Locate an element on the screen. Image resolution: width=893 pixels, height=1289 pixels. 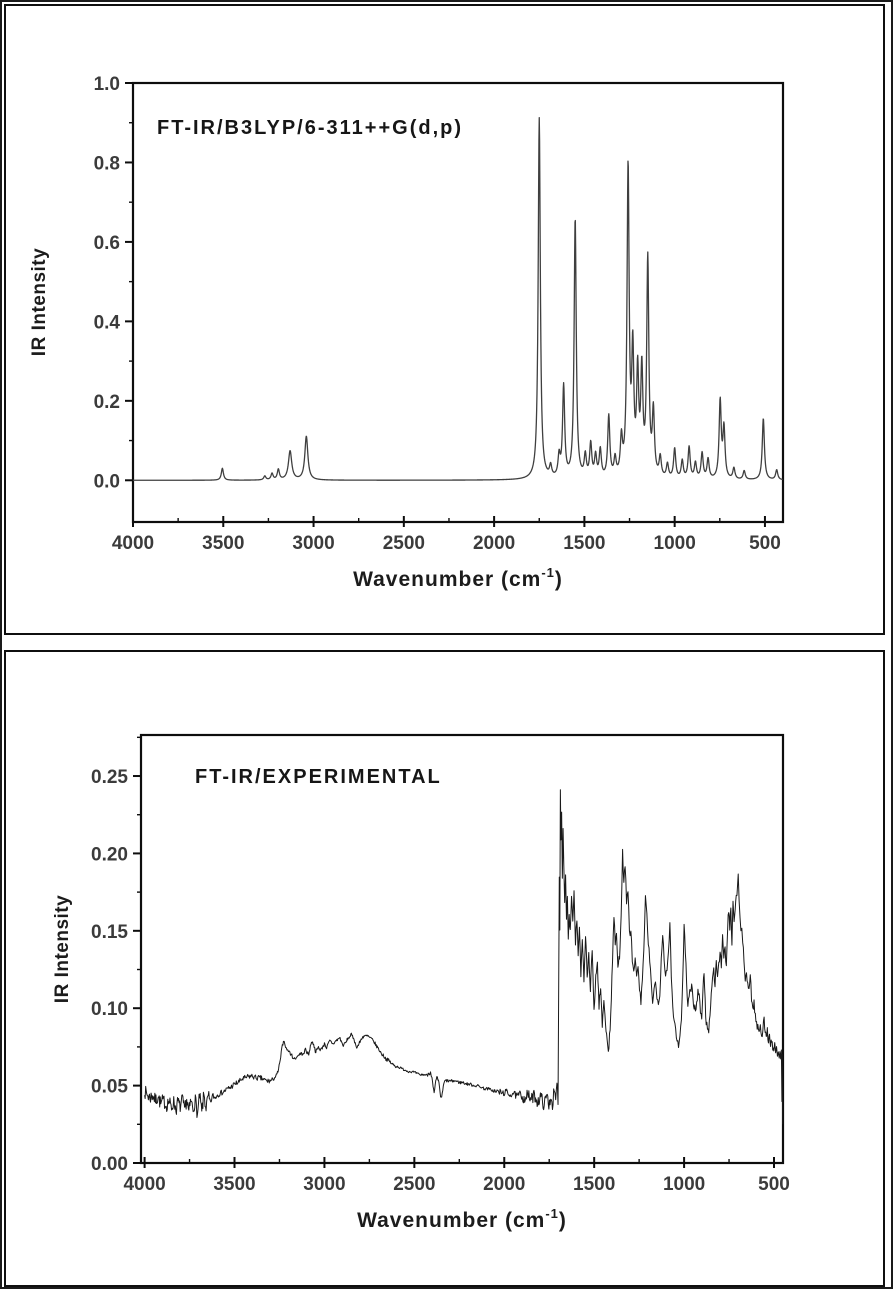
y-tick-label: 0.10 is located at coordinates (109, 1009).